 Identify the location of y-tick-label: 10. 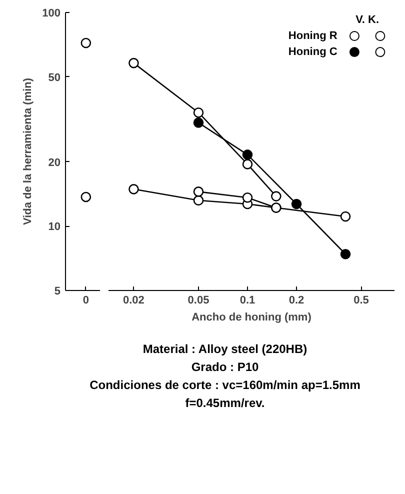
(54, 227).